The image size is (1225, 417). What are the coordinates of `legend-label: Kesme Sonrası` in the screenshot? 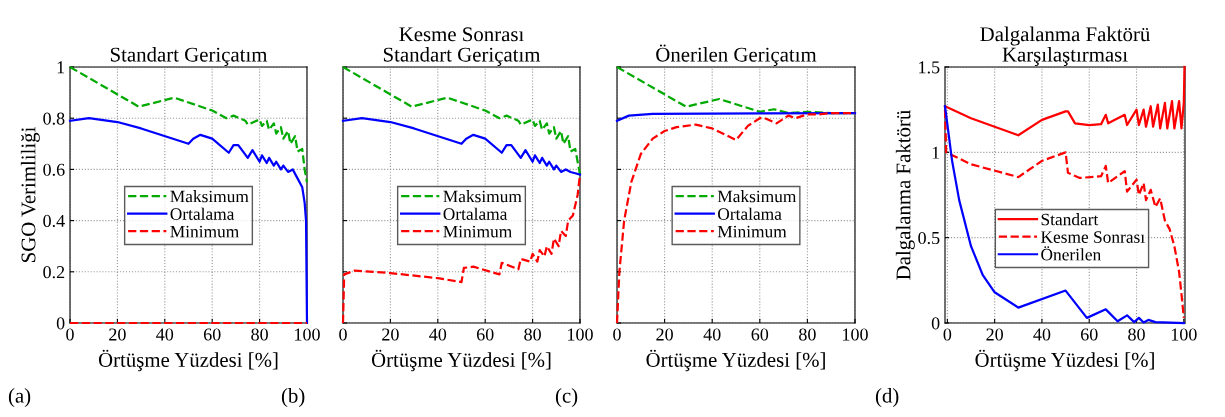 It's located at (1092, 237).